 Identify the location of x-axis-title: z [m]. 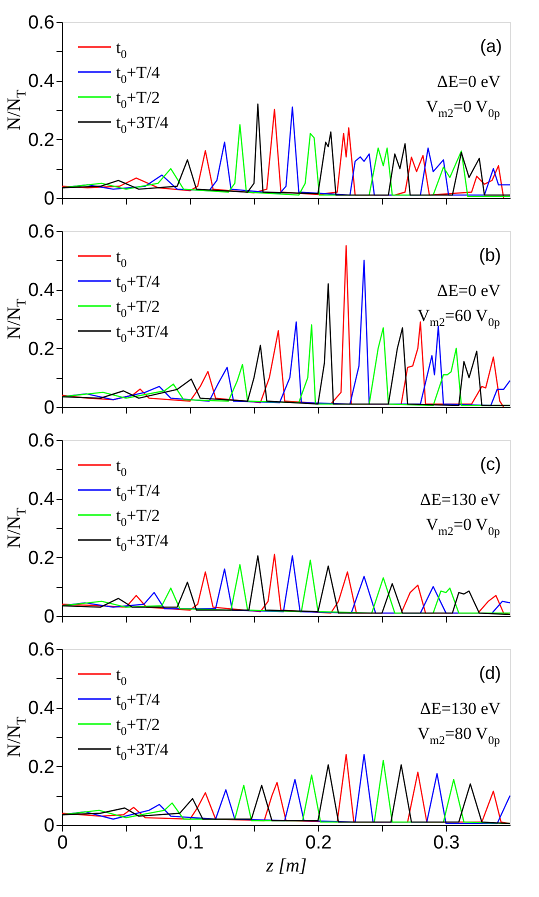
(286, 866).